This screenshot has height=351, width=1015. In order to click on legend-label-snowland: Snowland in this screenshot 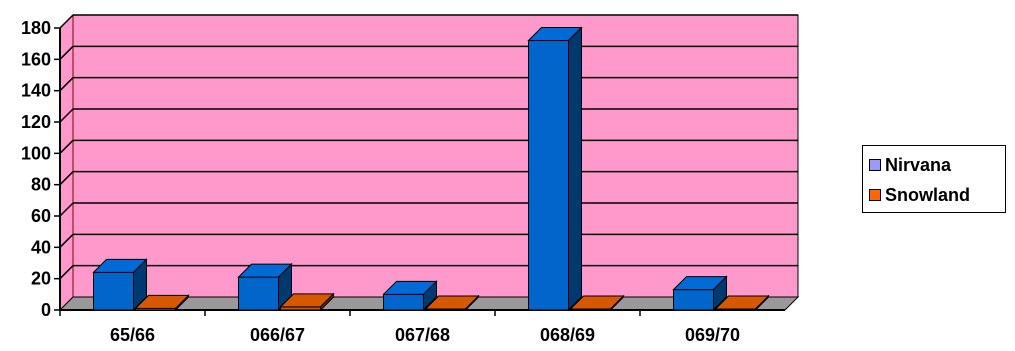, I will do `click(927, 195)`.